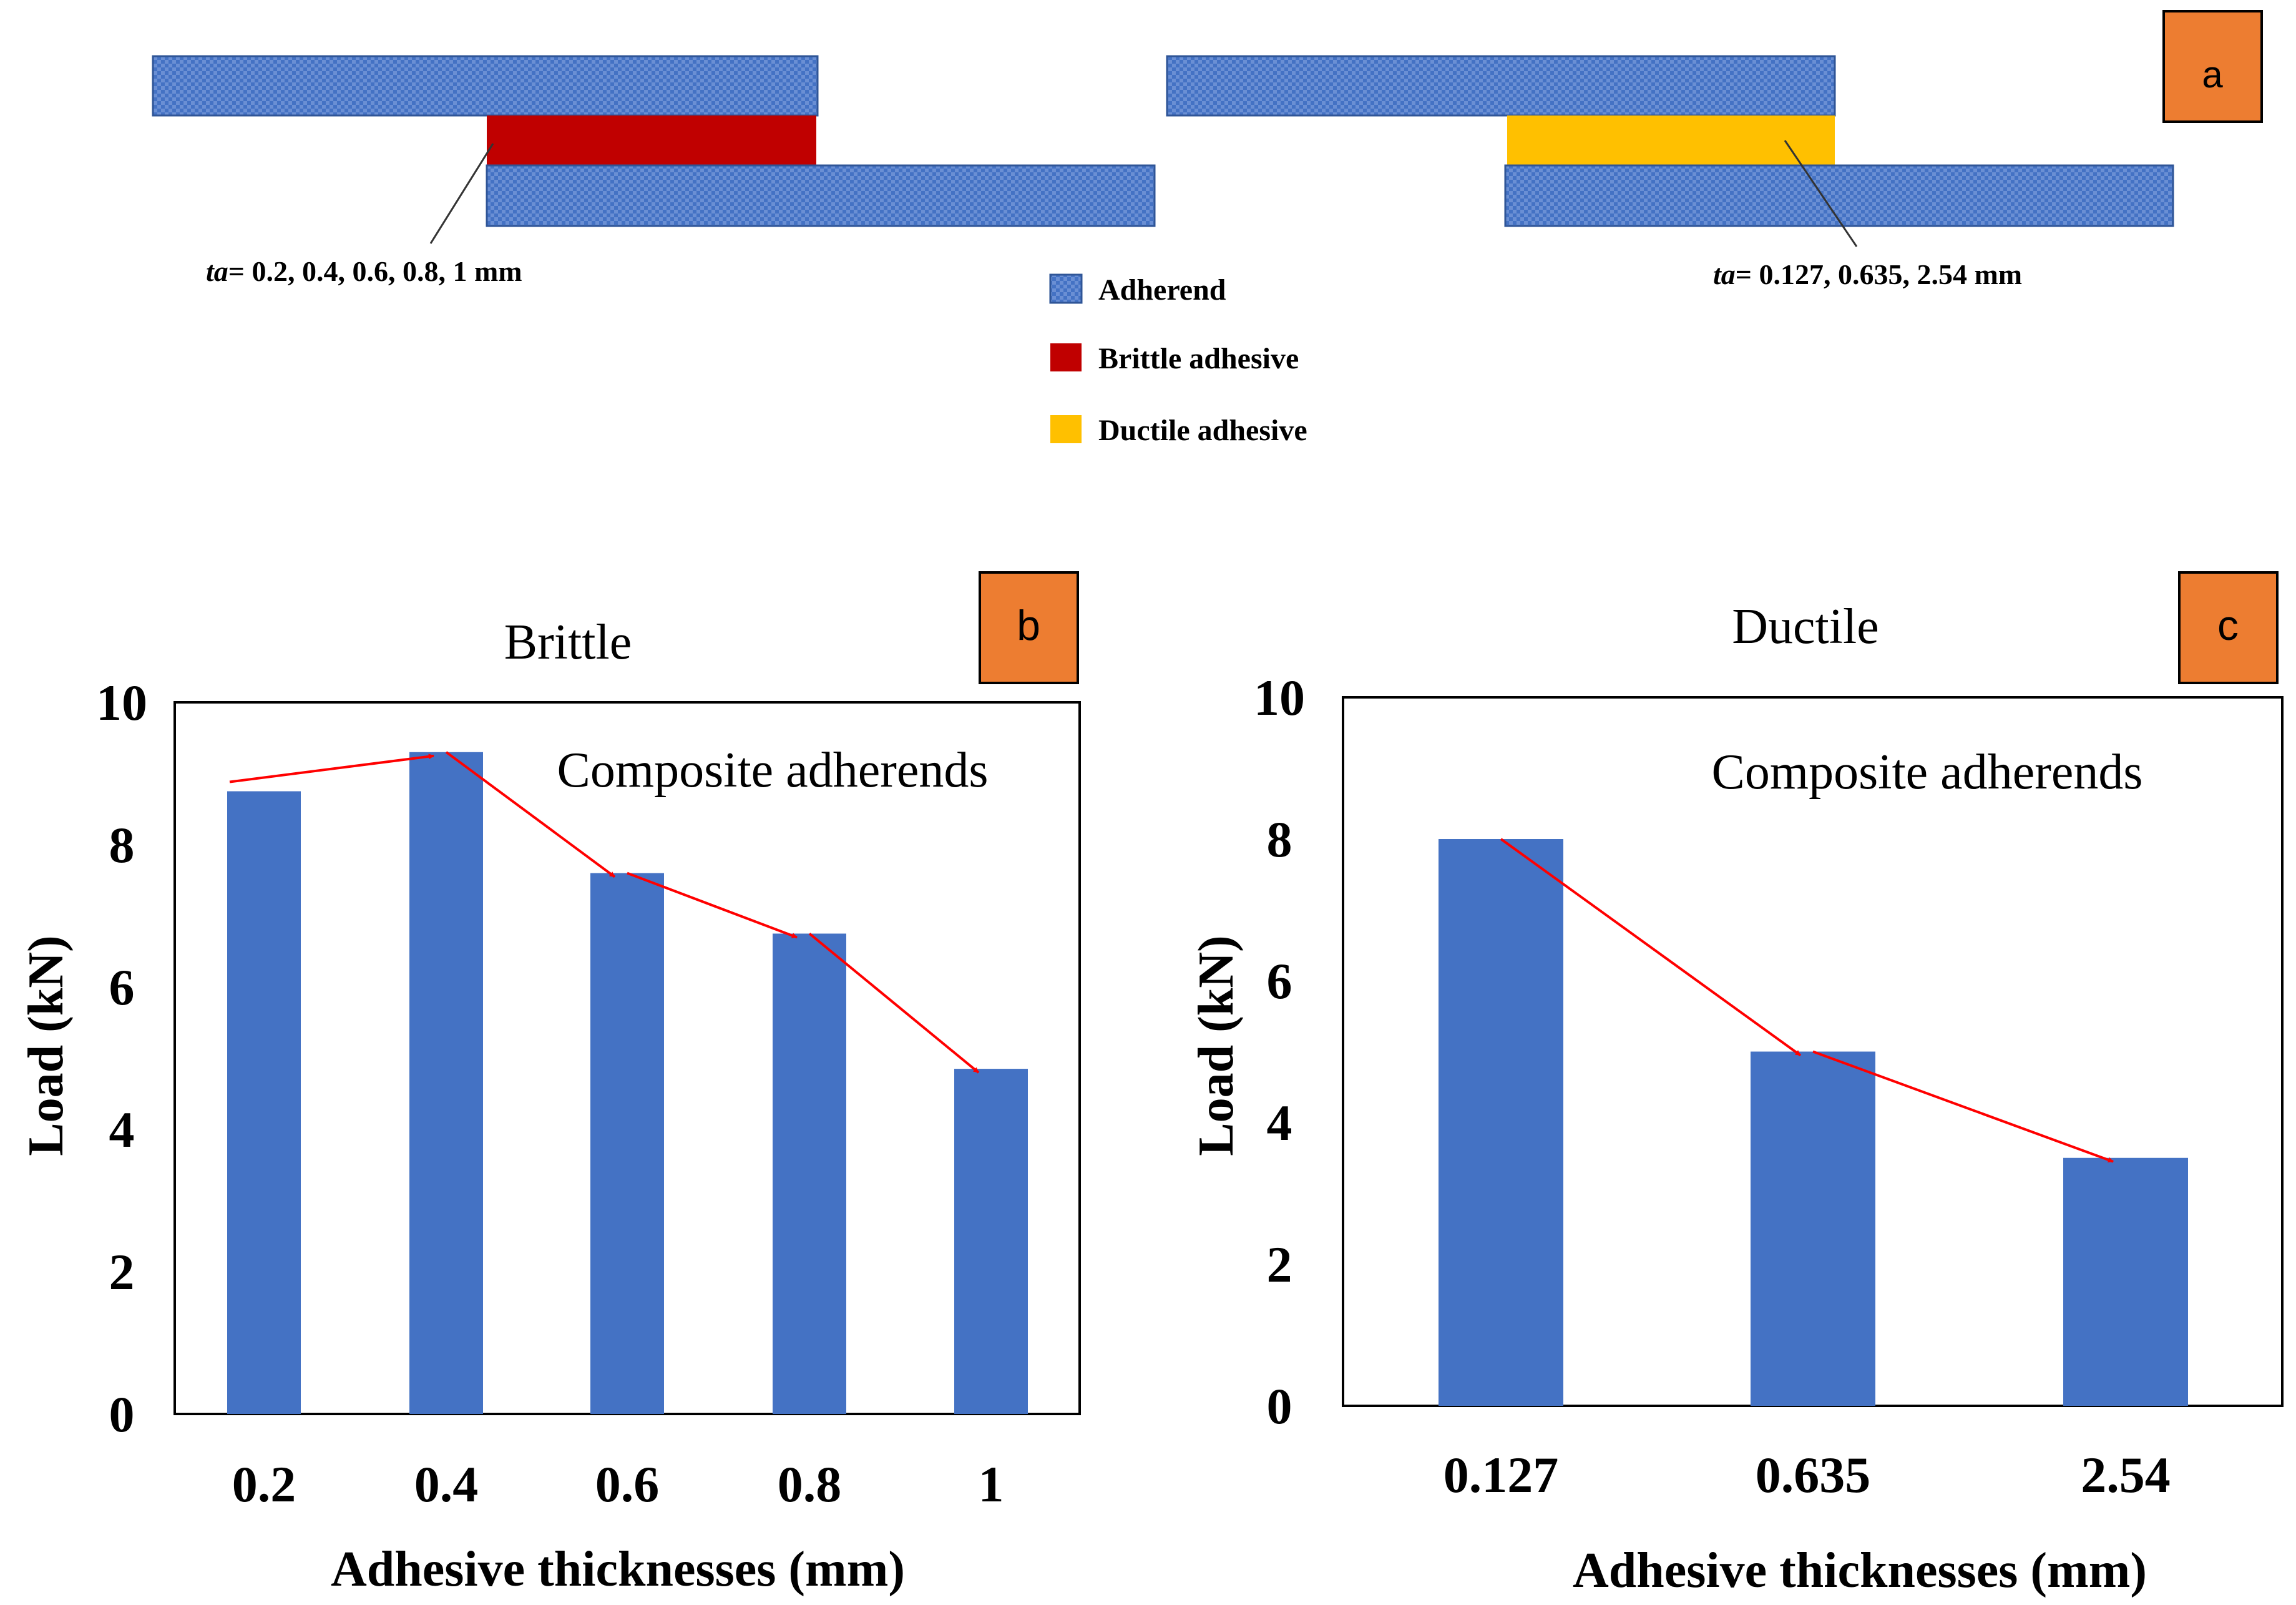 This screenshot has width=2296, height=1605. I want to click on chart-b-x-axis-label: Adhesive thicknesses (mm), so click(618, 1569).